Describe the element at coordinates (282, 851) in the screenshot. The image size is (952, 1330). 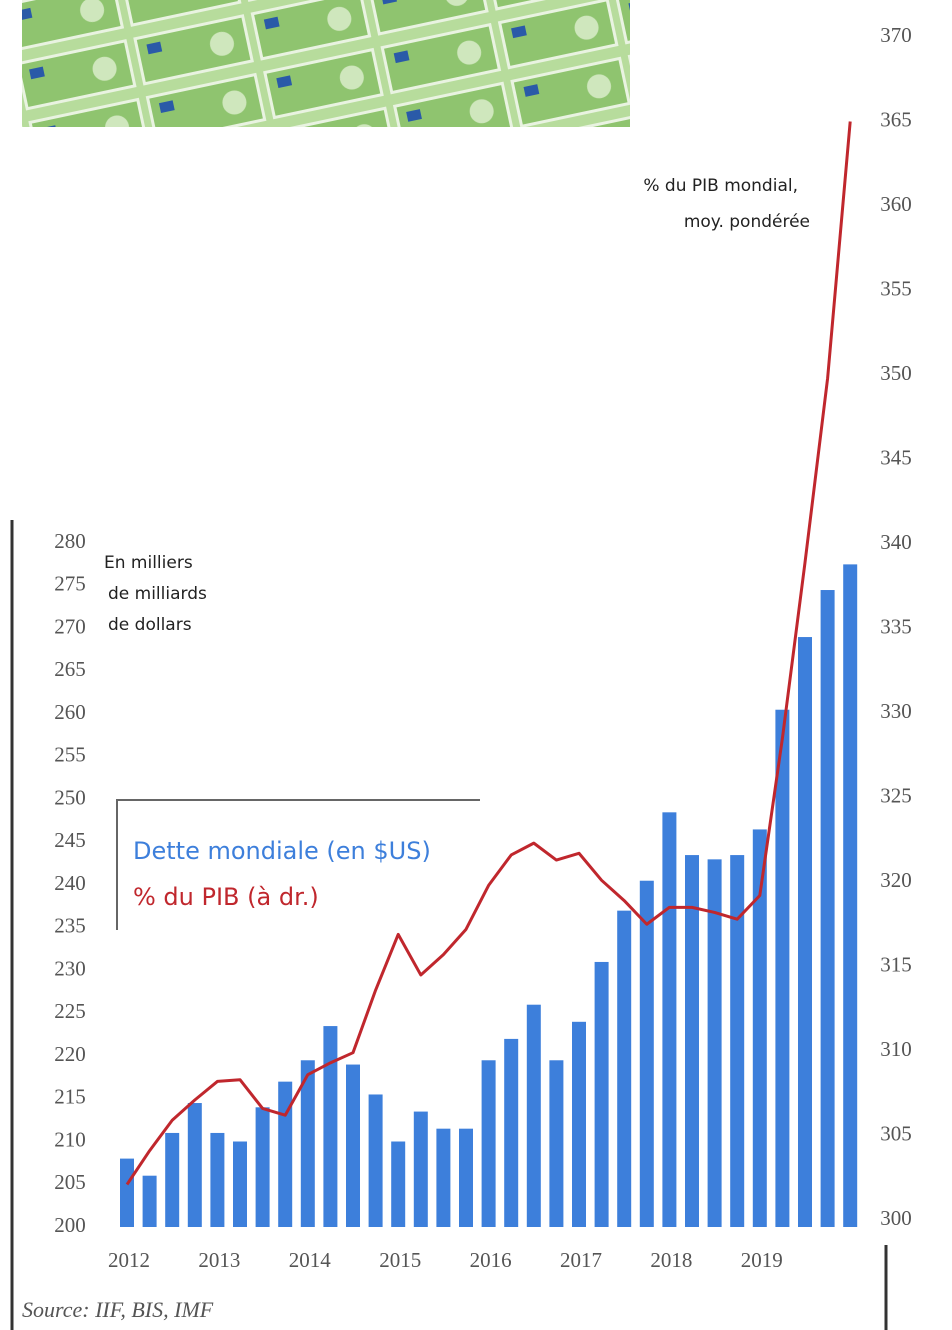
I see `legend-label: Dette mondiale (en $US)` at that location.